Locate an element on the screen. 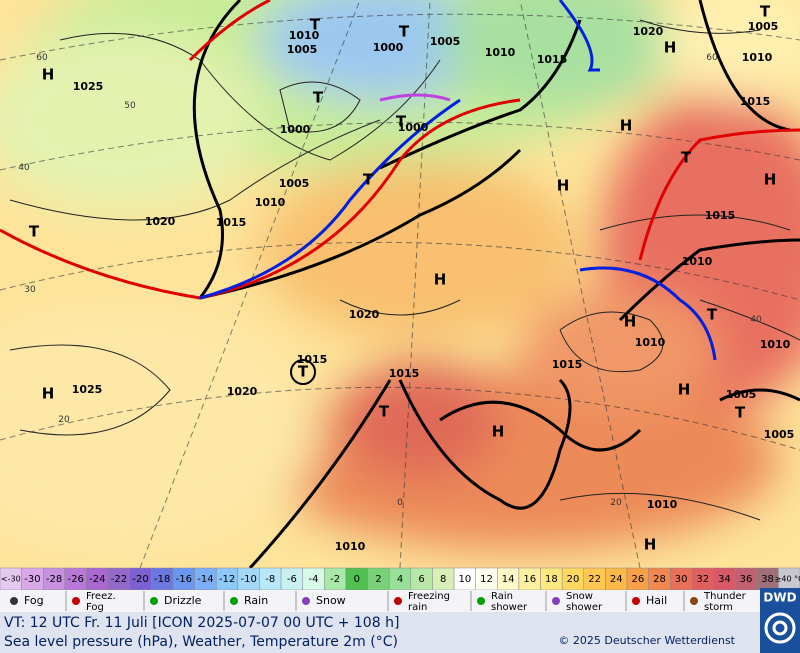 The image size is (800, 653). scale-label: 0 is located at coordinates (357, 579).